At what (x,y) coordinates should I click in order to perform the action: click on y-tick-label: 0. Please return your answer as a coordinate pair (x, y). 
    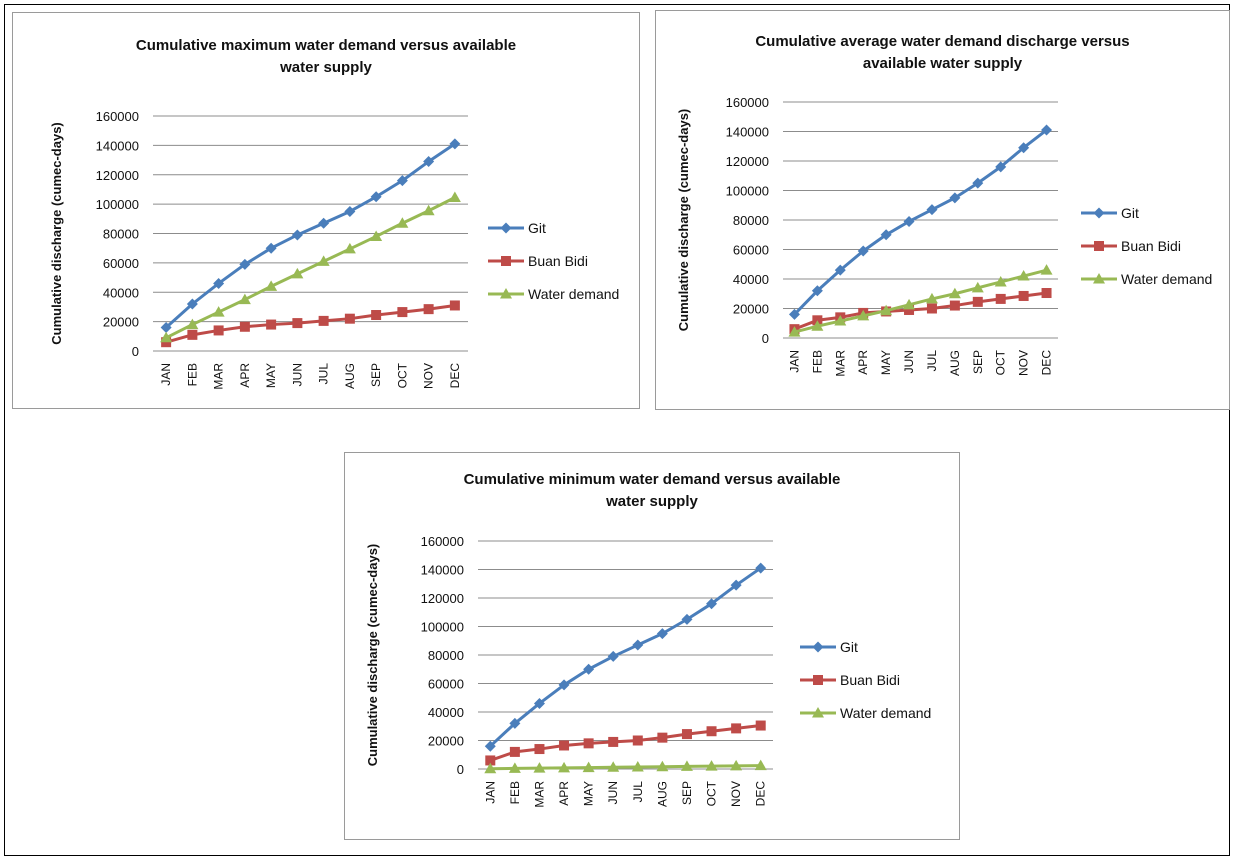
    Looking at the image, I should click on (135, 351).